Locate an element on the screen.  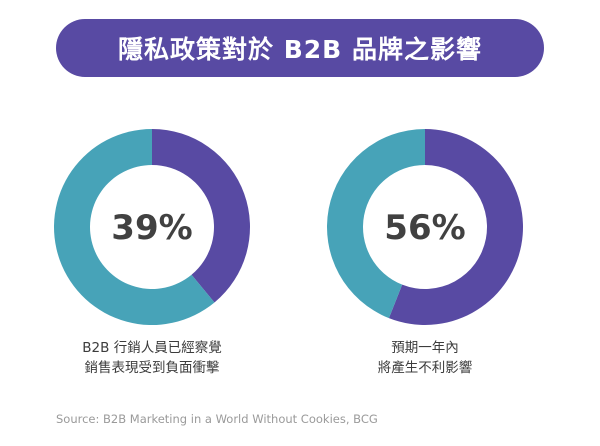
center-percentage-right: 56% is located at coordinates (424, 228).